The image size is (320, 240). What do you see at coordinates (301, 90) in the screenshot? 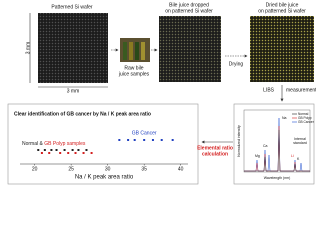
I see `libs-label: measurement` at bounding box center [301, 90].